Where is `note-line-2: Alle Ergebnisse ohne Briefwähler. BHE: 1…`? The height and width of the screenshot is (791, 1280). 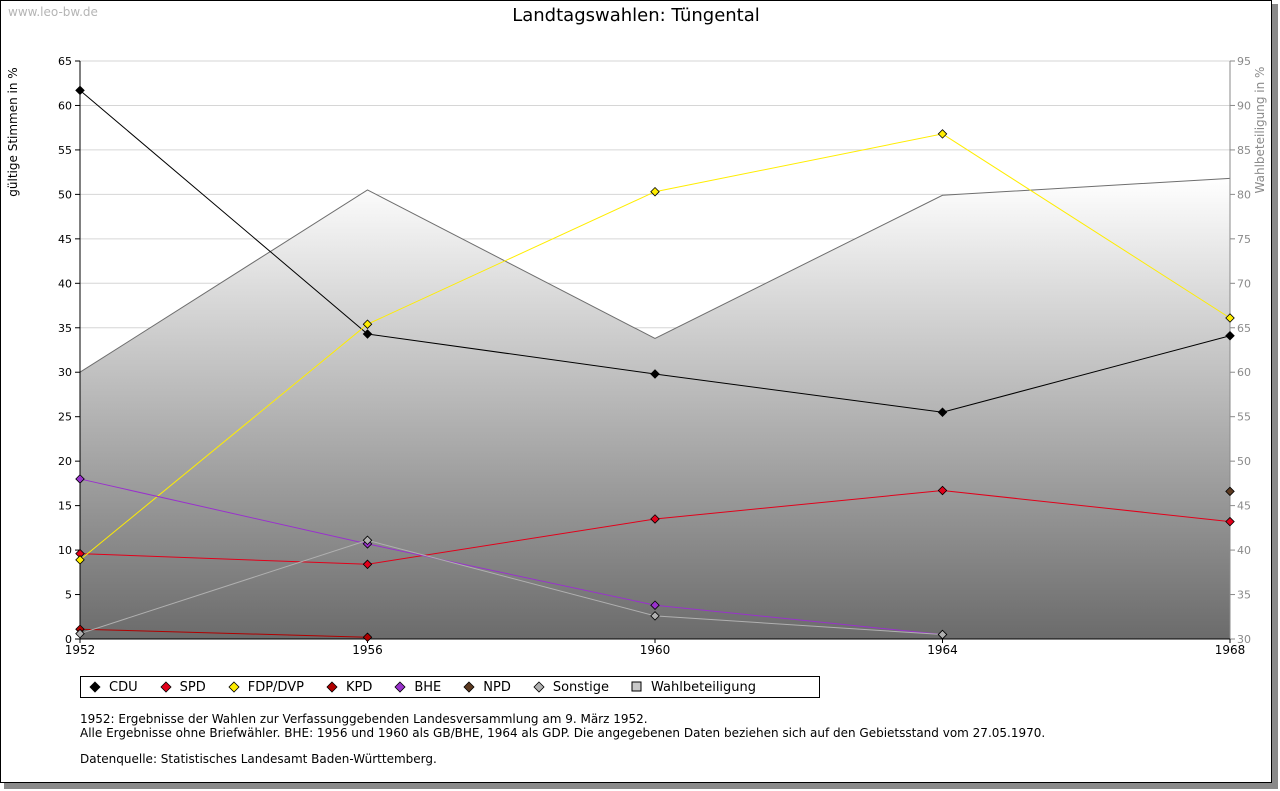 note-line-2: Alle Ergebnisse ohne Briefwähler. BHE: 1… is located at coordinates (563, 733).